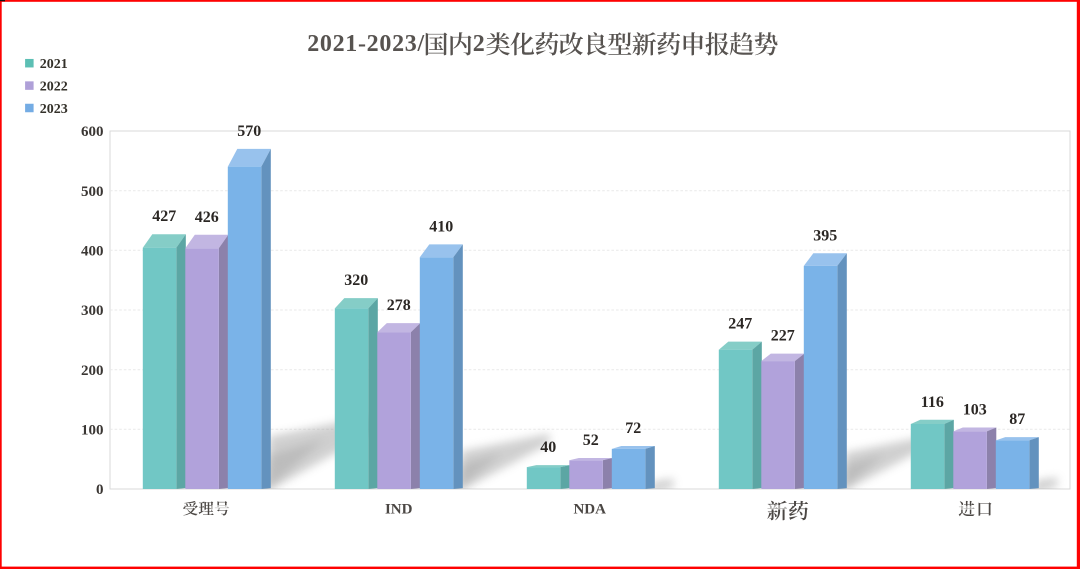 This screenshot has height=570, width=1080. Describe the element at coordinates (54, 64) in the screenshot. I see `svg-text: 2021` at that location.